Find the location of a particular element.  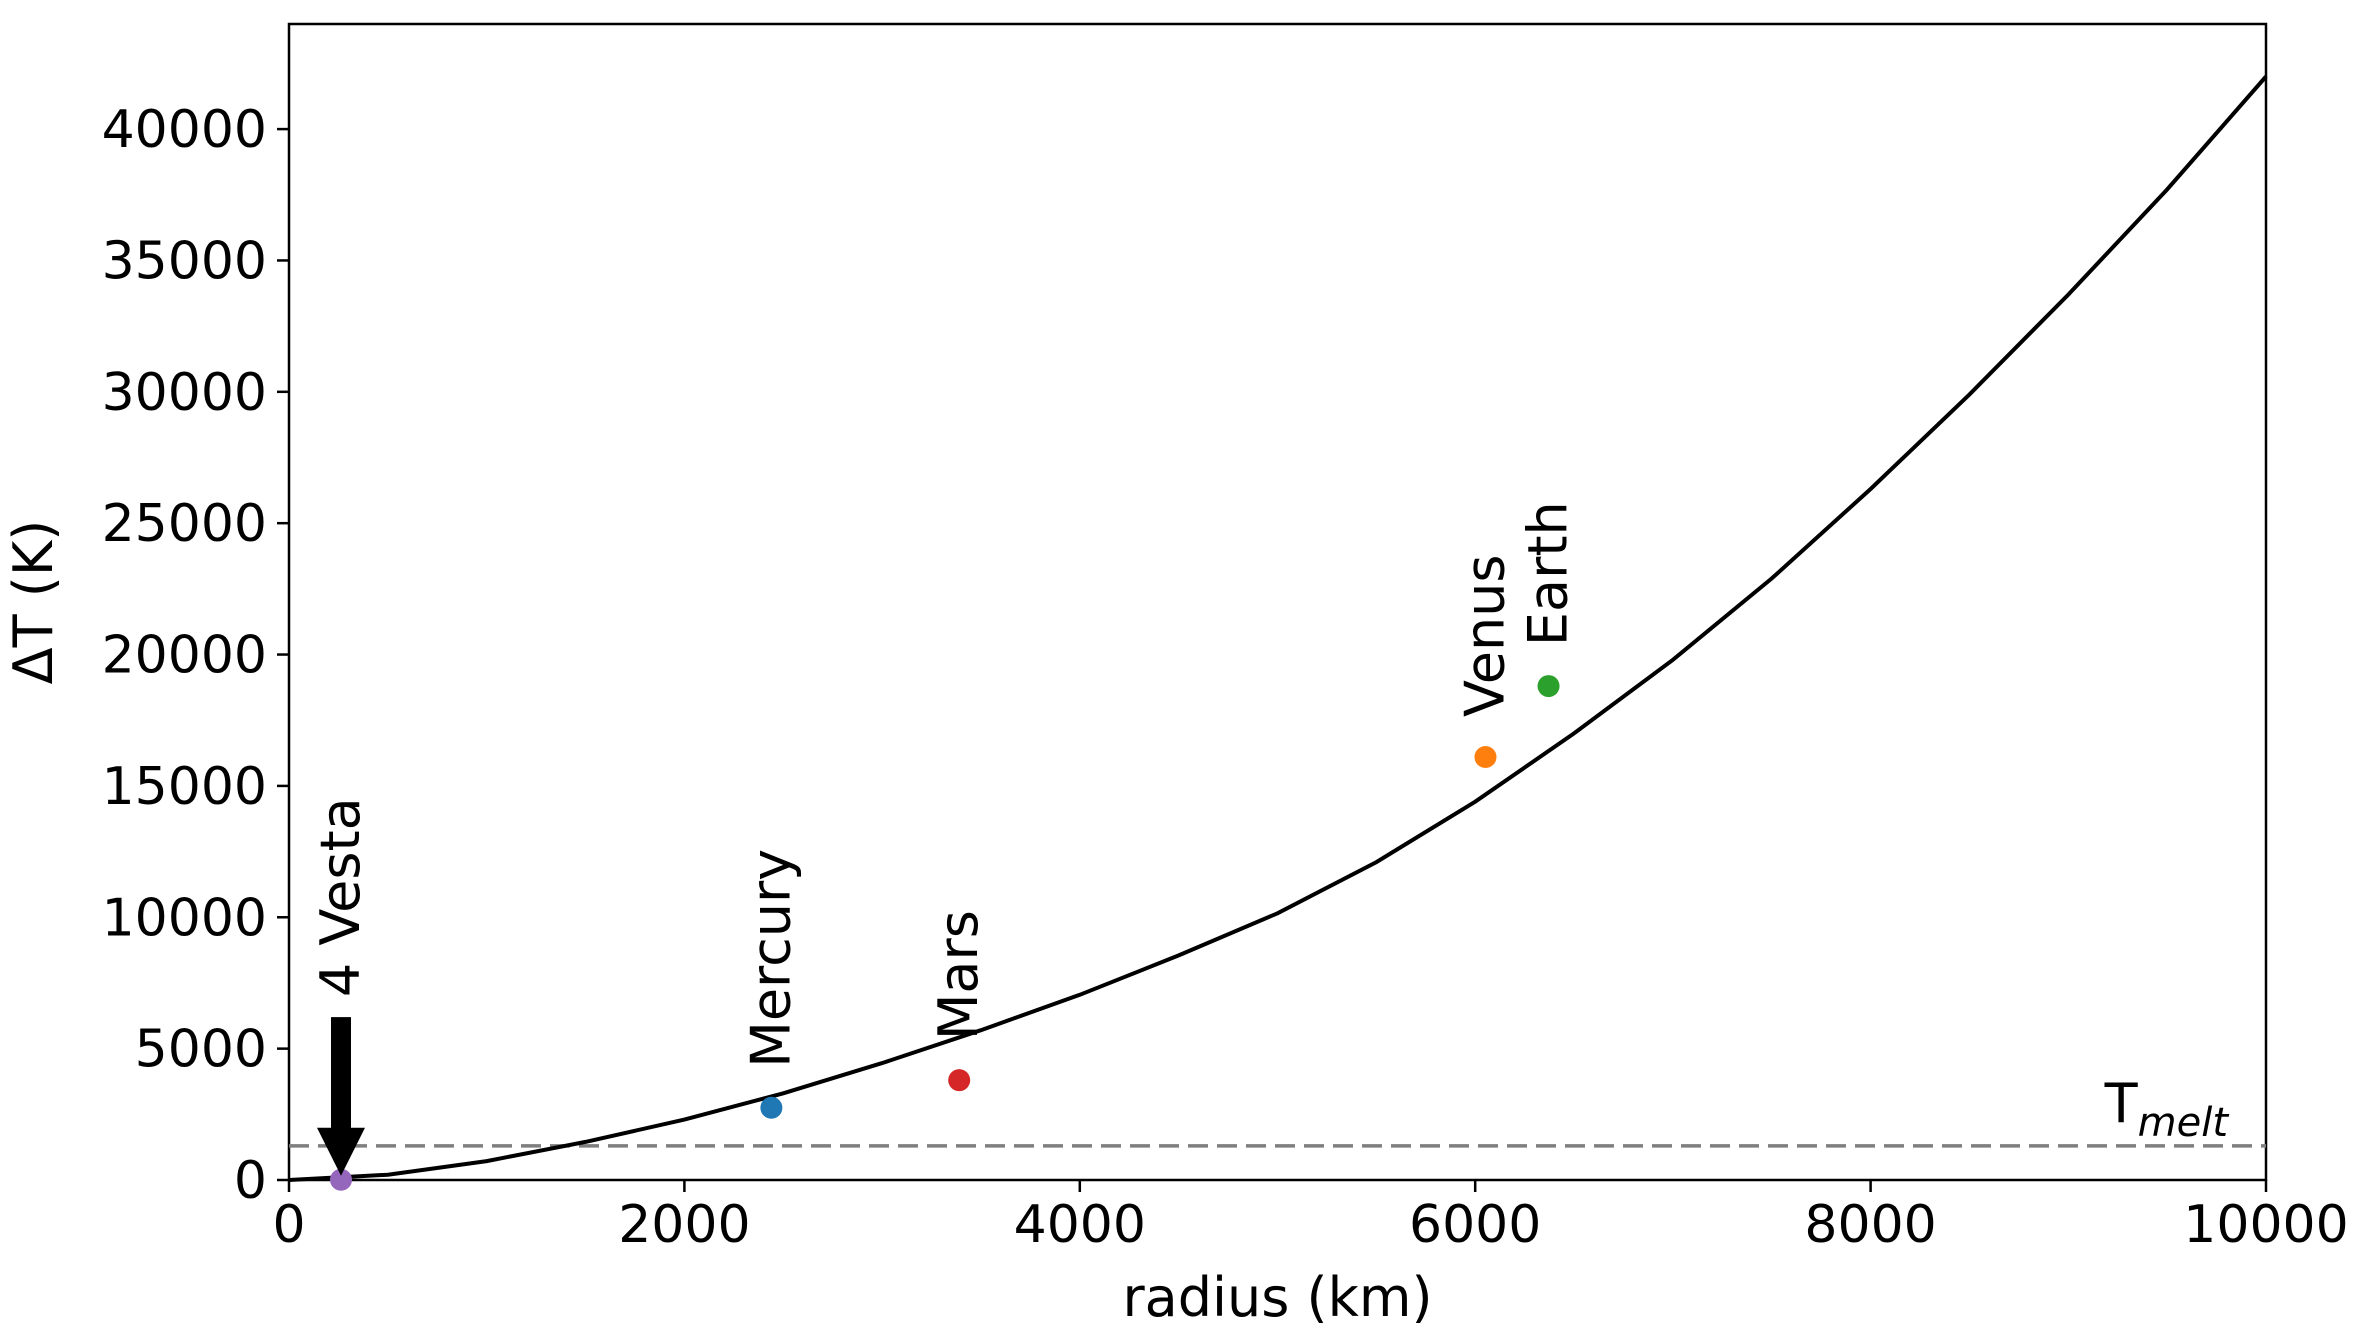

y-tick-label: 20000 is located at coordinates (184, 656).